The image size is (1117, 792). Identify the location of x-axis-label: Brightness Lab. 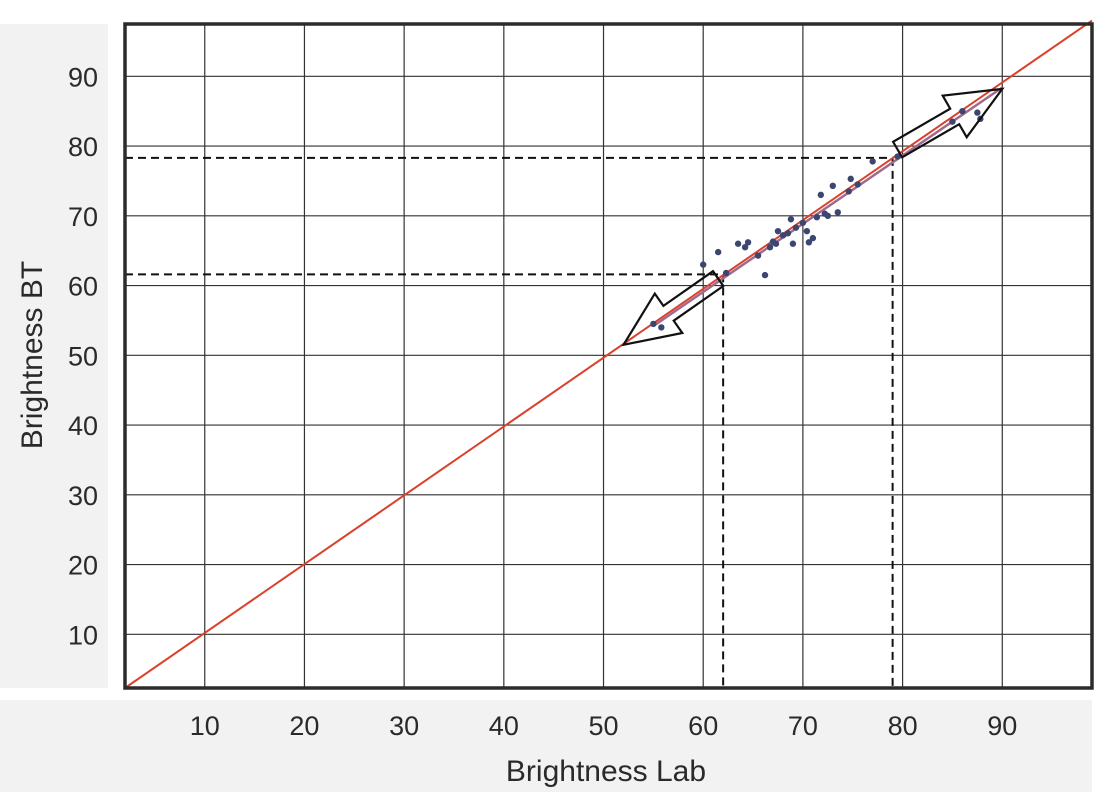
(606, 771).